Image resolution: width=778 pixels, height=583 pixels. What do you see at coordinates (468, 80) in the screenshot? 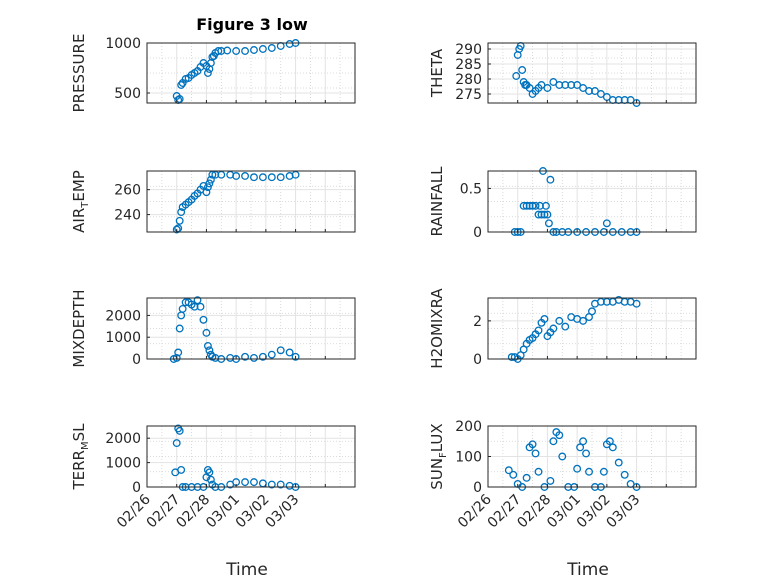
I see `y-tick-label: 280` at bounding box center [468, 80].